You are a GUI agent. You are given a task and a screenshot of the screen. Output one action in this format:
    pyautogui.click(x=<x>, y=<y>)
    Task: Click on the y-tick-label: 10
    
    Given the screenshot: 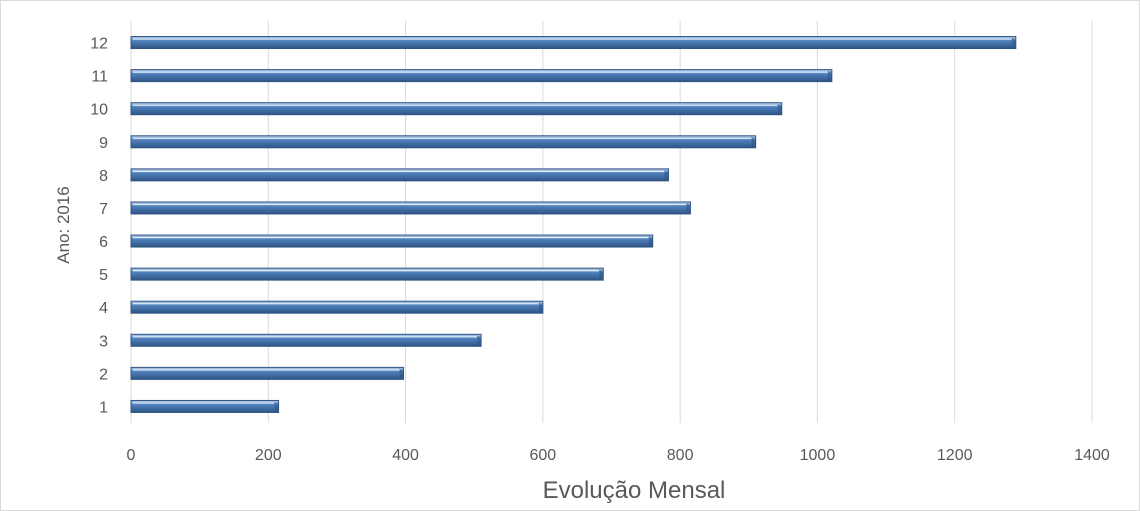 What is the action you would take?
    pyautogui.click(x=99, y=110)
    